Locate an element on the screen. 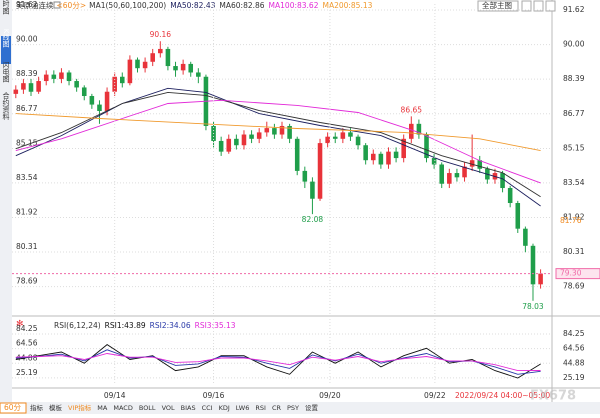 The width and height of the screenshot is (600, 418). y-tick-label-left: 90.00 is located at coordinates (27, 39).